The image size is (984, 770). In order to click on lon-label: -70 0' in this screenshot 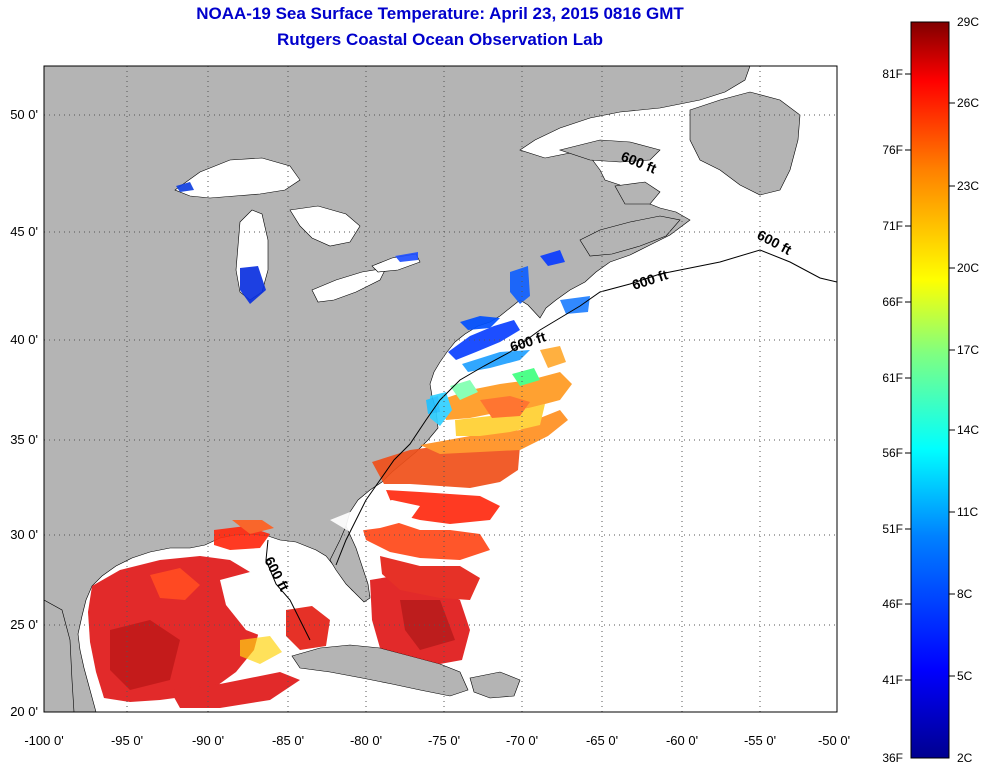, I will do `click(522, 740)`.